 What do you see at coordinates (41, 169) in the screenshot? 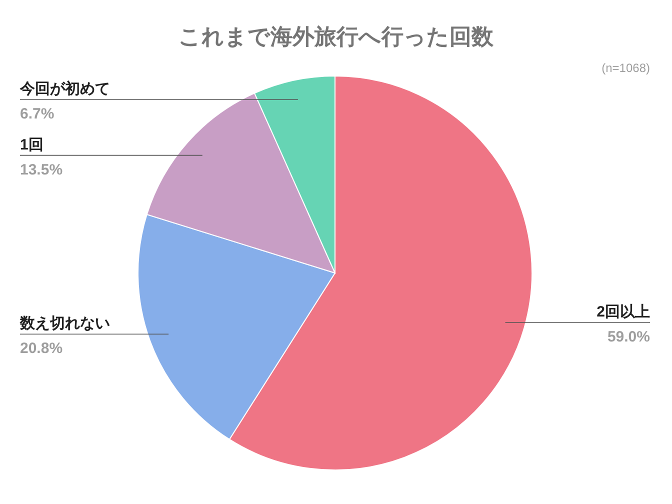
I see `data-label: 13.5%` at bounding box center [41, 169].